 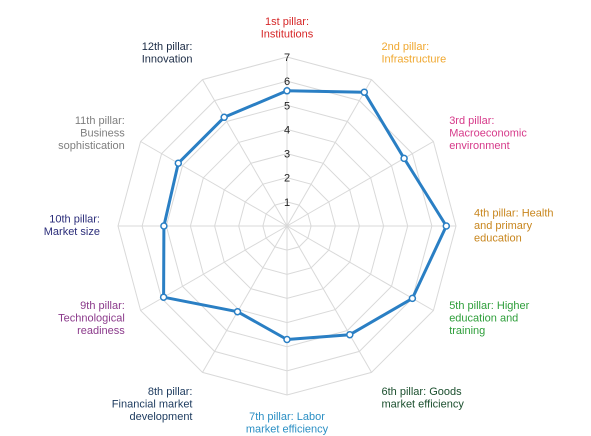 I want to click on axis-label: 11th pillar:, so click(x=100, y=121).